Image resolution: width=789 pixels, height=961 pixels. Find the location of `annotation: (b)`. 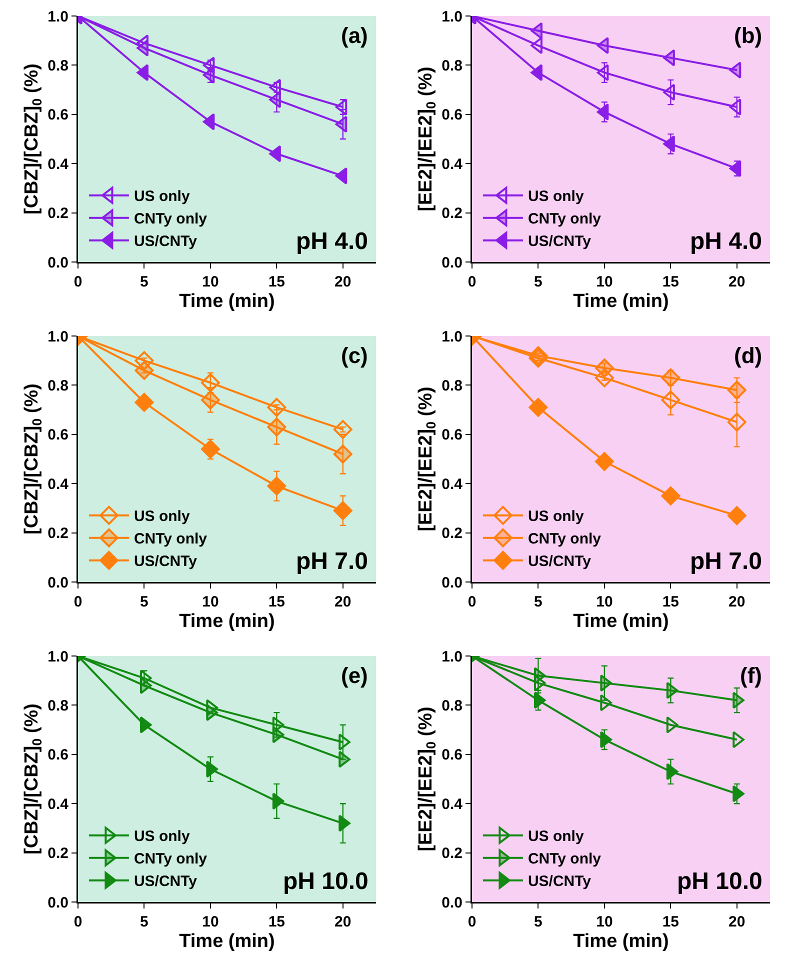

annotation: (b) is located at coordinates (748, 35).